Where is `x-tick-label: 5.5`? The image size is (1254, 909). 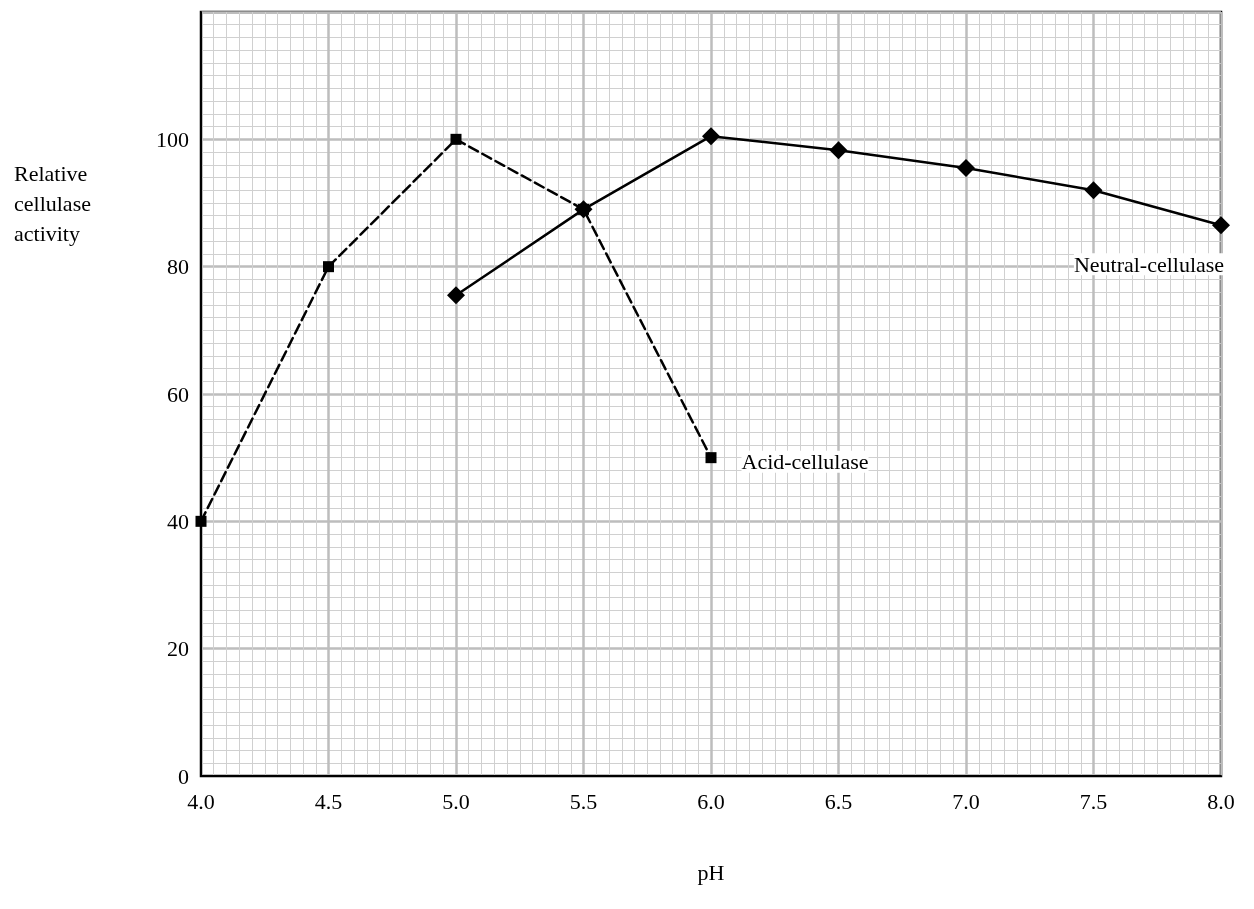
x-tick-label: 5.5 is located at coordinates (583, 801).